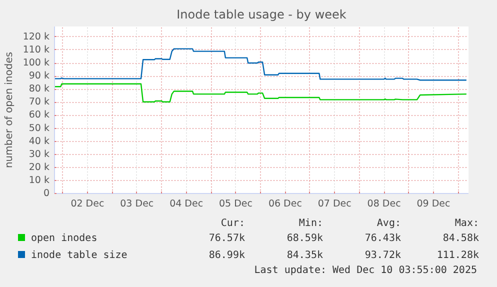 The width and height of the screenshot is (497, 287). What do you see at coordinates (39, 154) in the screenshot?
I see `y-tick-label: 30 k` at bounding box center [39, 154].